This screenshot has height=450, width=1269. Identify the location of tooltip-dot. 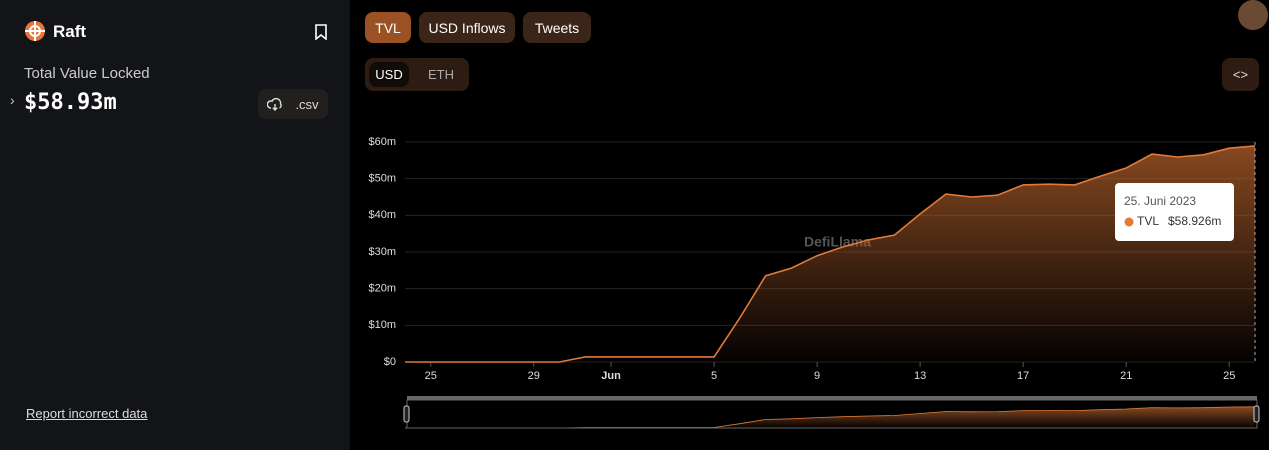
(1129, 222).